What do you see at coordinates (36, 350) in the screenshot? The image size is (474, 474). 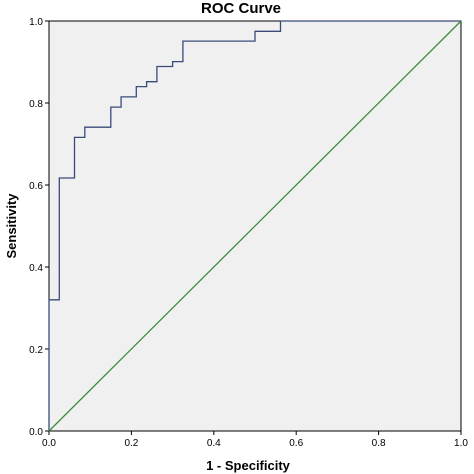 I see `y-tick-label: 0.2` at bounding box center [36, 350].